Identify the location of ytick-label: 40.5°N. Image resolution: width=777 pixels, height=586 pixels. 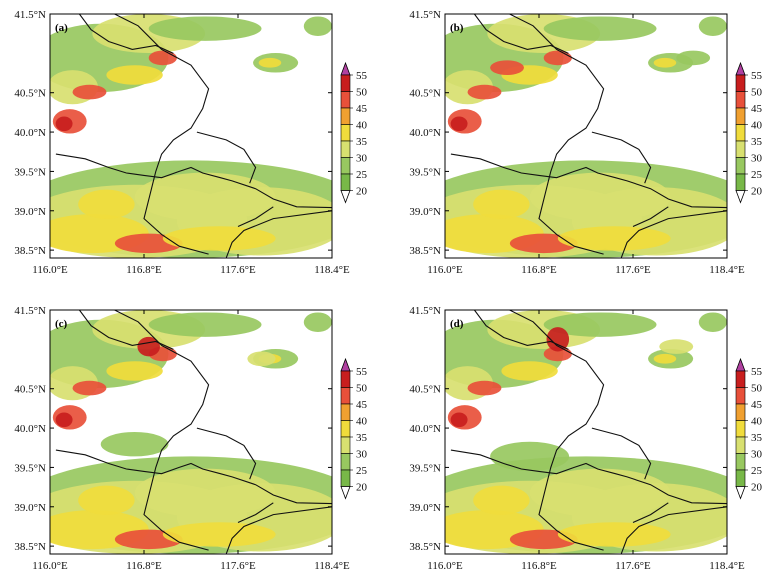
(425, 94).